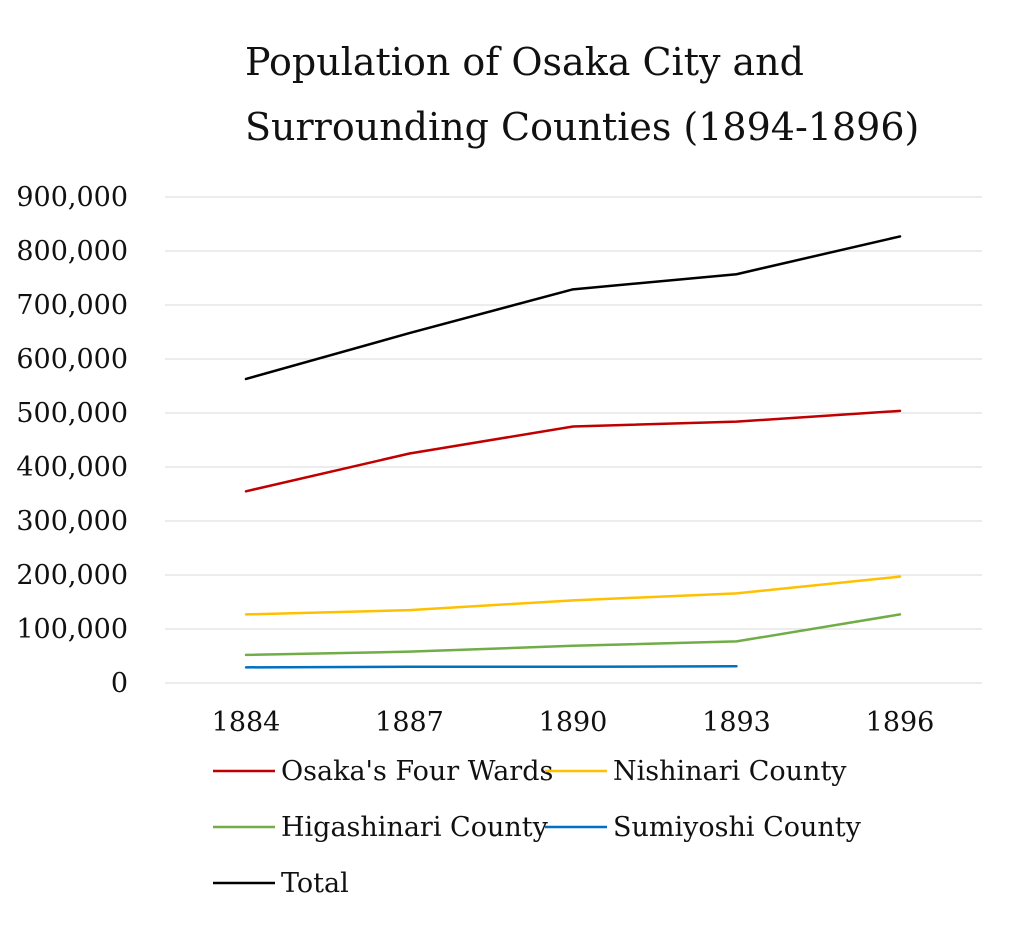 The width and height of the screenshot is (1024, 930). I want to click on legend-item: Higashinari County, so click(381, 827).